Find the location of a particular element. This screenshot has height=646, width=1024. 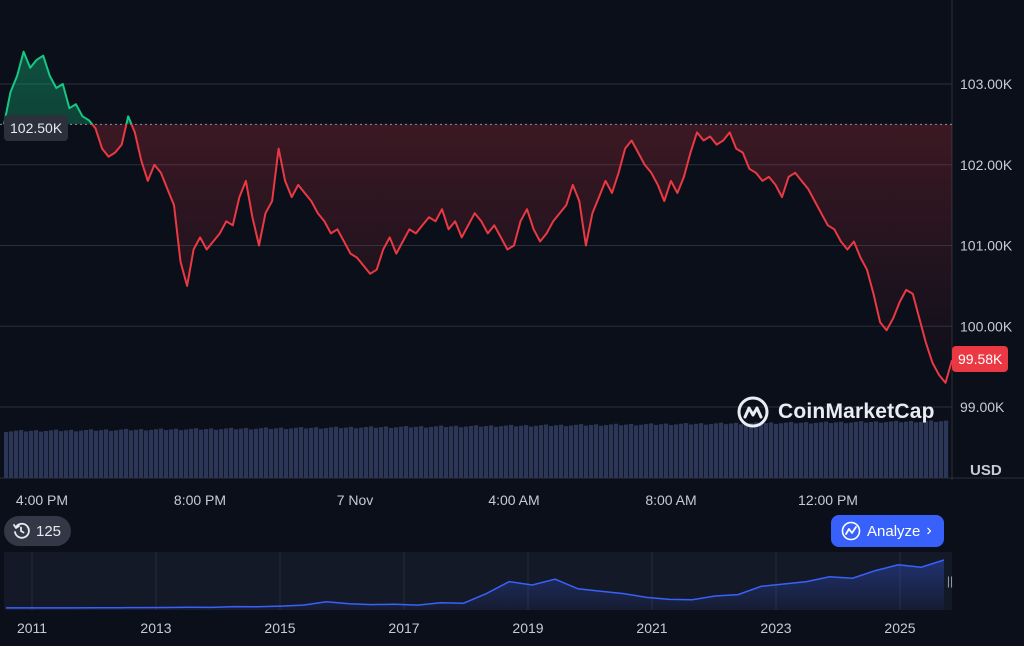

y-tick-label: 99.00K is located at coordinates (982, 407).